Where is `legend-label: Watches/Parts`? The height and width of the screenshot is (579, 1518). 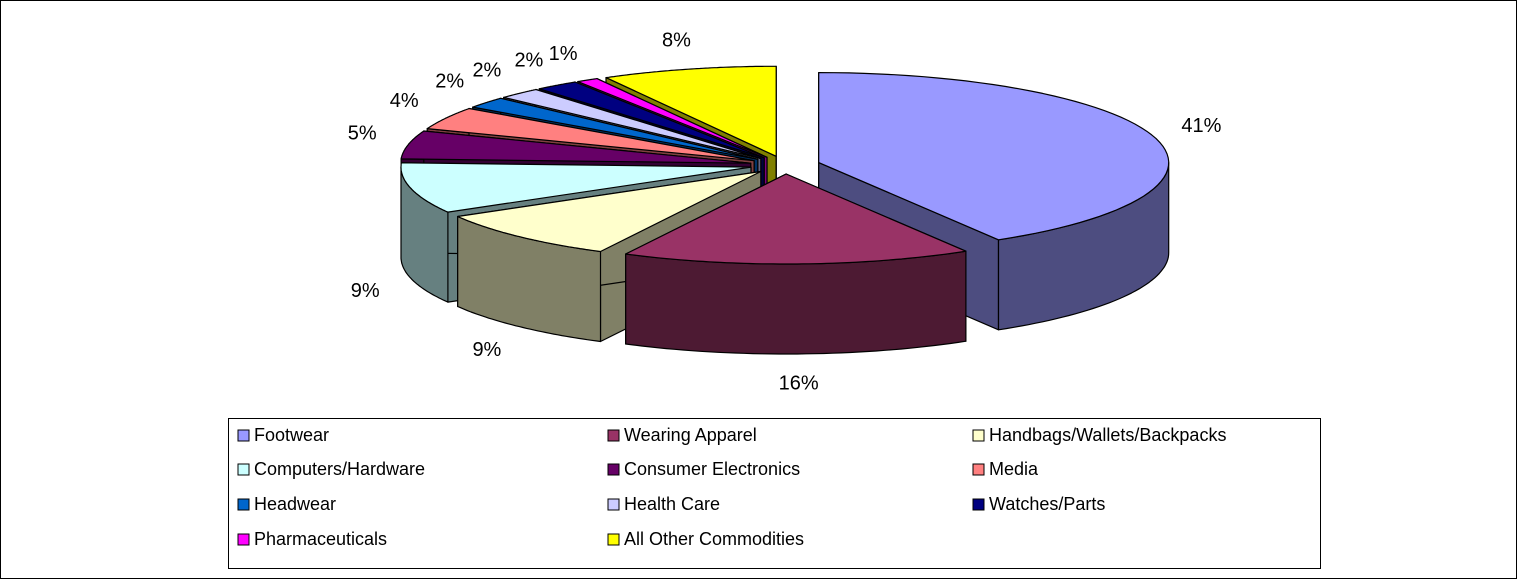 legend-label: Watches/Parts is located at coordinates (1047, 504).